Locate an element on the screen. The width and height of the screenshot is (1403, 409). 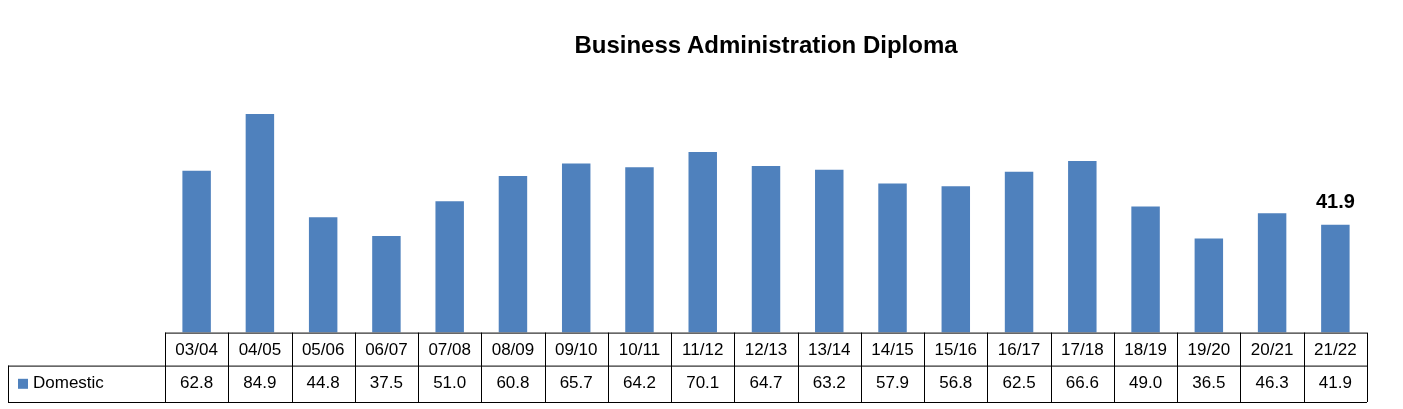
annotation: 41.9 is located at coordinates (1335, 201).